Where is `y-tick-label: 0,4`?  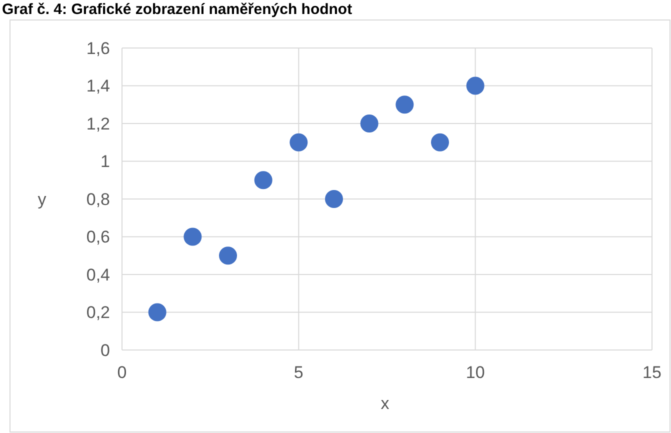
y-tick-label: 0,4 is located at coordinates (98, 274).